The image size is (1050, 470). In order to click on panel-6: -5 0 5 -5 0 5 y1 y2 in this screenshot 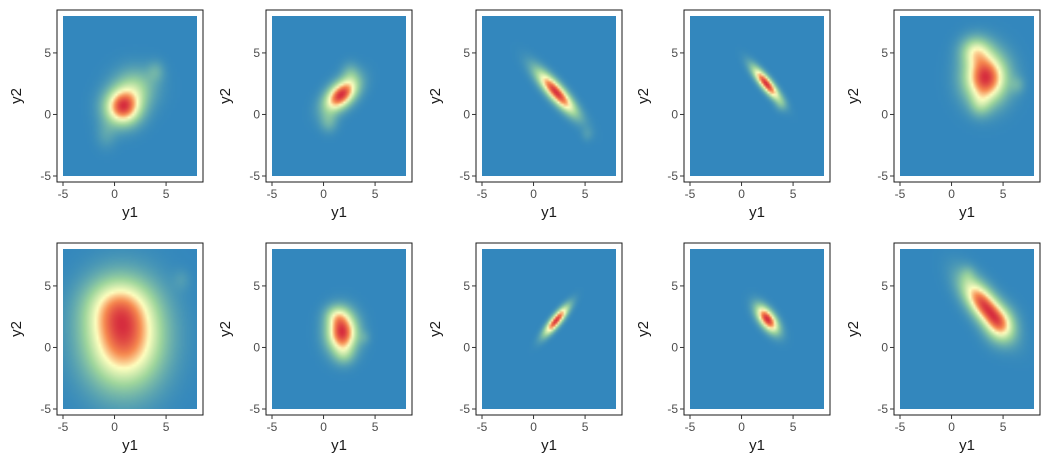, I will do `click(106, 348)`.